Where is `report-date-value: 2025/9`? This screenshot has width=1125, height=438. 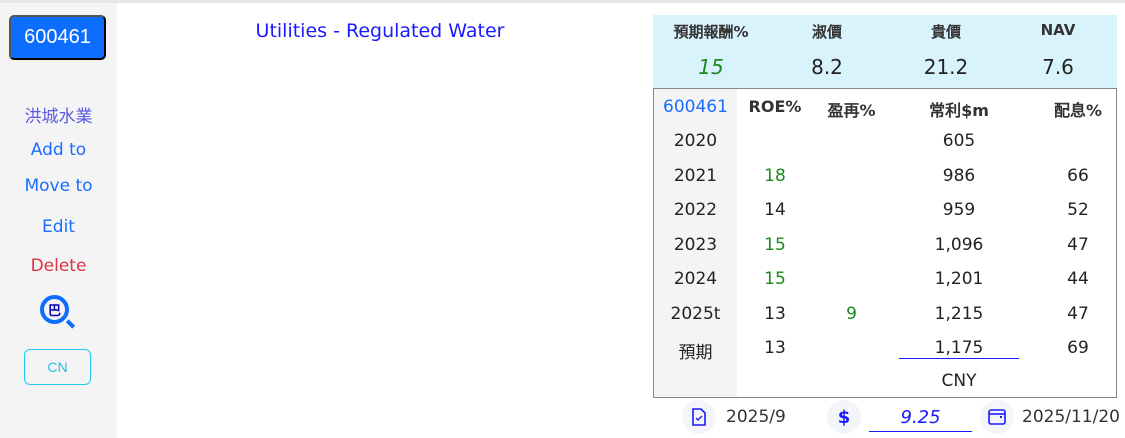 report-date-value: 2025/9 is located at coordinates (756, 417).